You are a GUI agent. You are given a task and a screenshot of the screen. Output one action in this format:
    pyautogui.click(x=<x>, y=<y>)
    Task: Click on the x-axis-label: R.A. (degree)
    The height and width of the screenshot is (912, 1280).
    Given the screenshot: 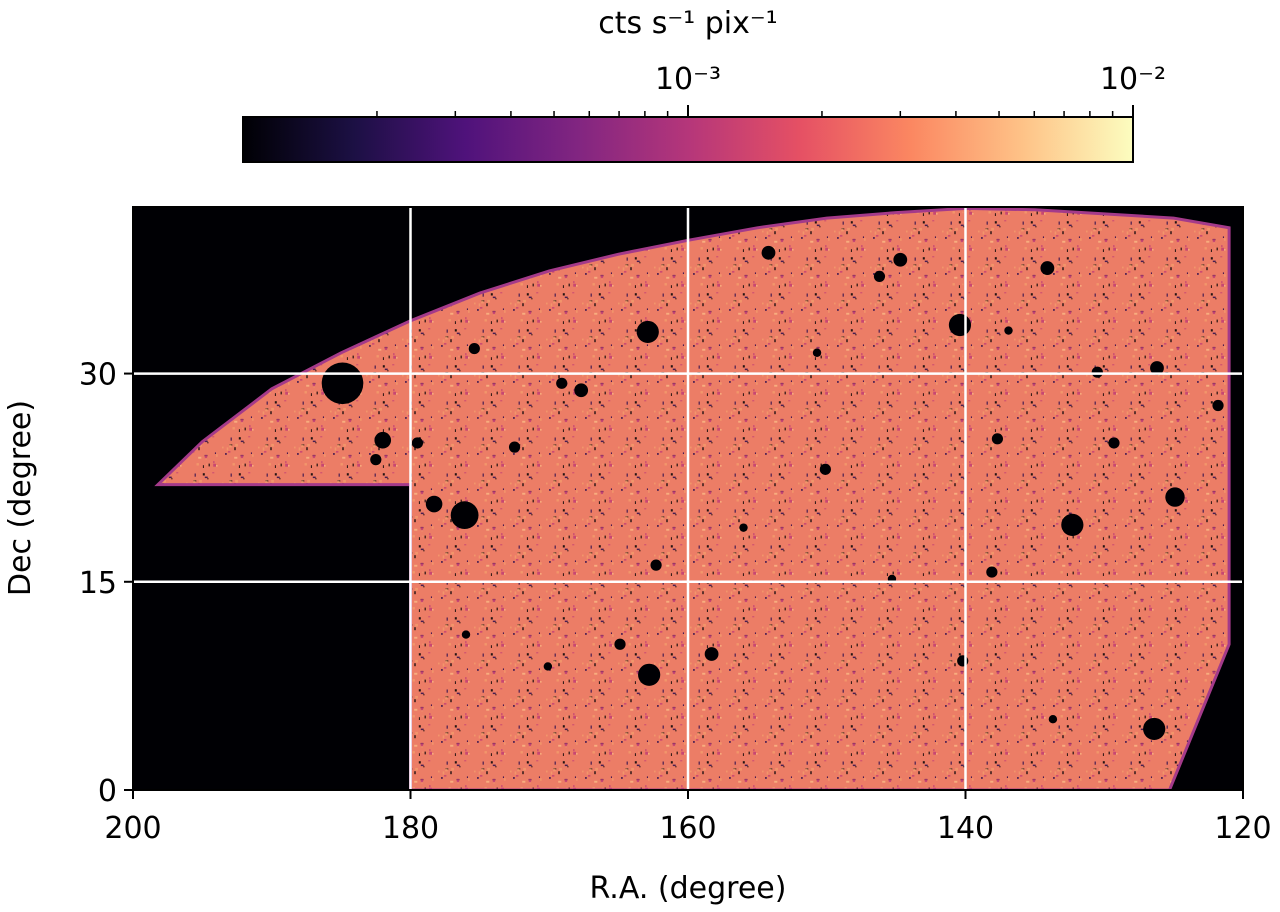 What is the action you would take?
    pyautogui.click(x=688, y=888)
    